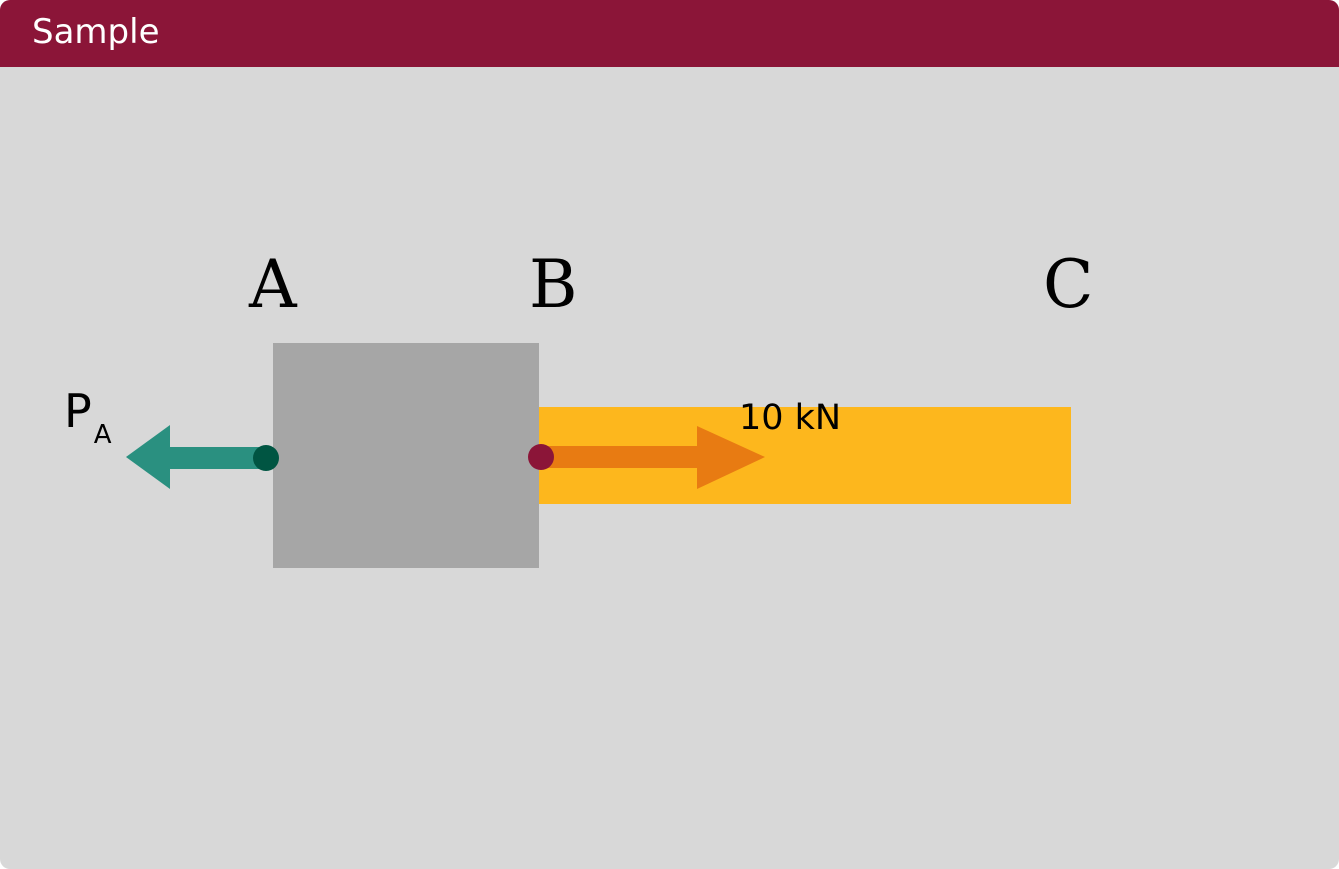 The height and width of the screenshot is (869, 1339). What do you see at coordinates (273, 284) in the screenshot?
I see `point-label-a: A` at bounding box center [273, 284].